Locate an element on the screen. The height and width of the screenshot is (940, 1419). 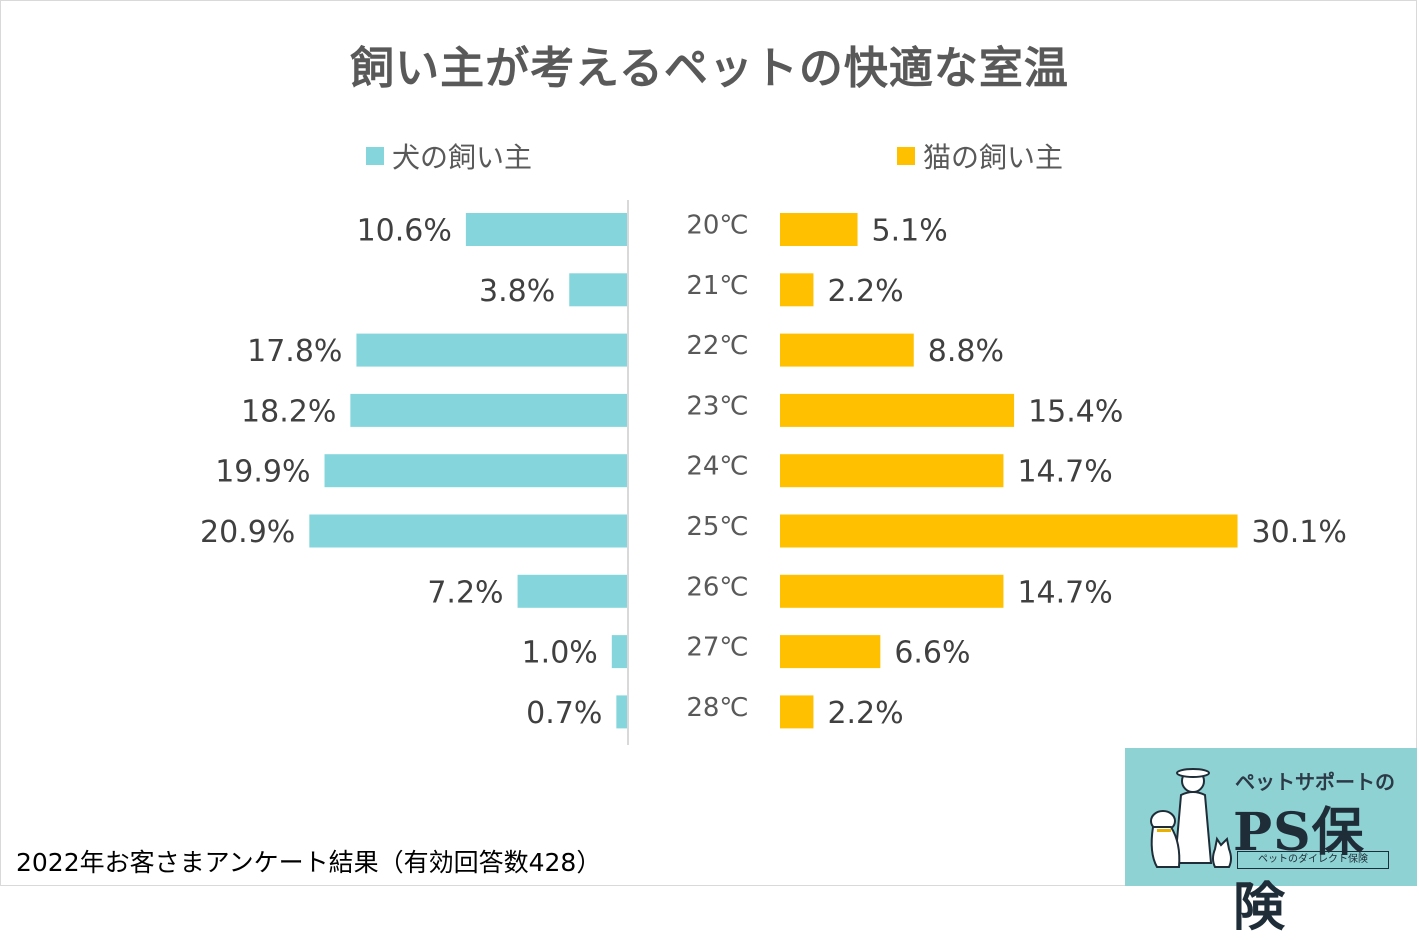
ps-insurance-logo: ペットサポートの PS保険 ペットのダイレクト保険 is located at coordinates (1271, 843).